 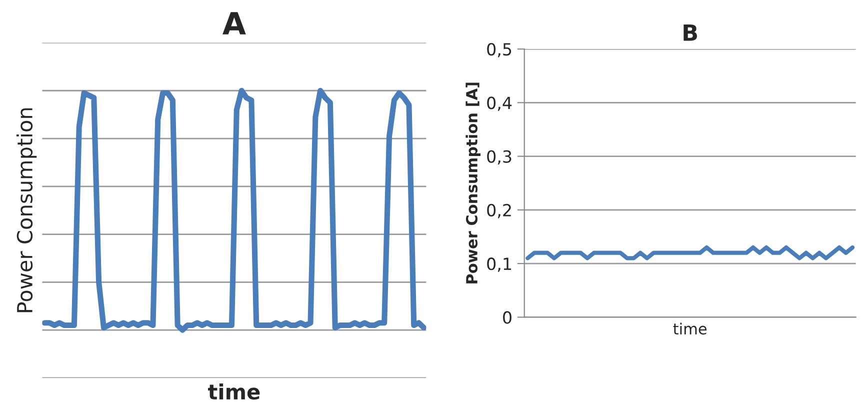 What do you see at coordinates (690, 32) in the screenshot?
I see `chart-title: B` at bounding box center [690, 32].